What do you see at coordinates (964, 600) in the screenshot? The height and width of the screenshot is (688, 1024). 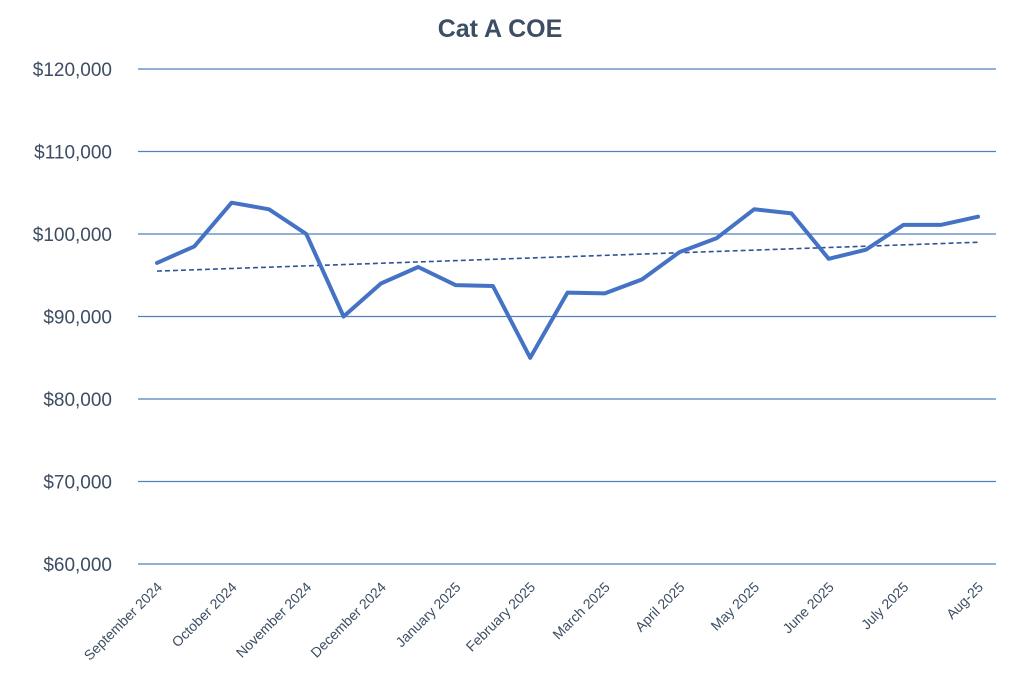 I see `x-tick-label: Aug-25` at bounding box center [964, 600].